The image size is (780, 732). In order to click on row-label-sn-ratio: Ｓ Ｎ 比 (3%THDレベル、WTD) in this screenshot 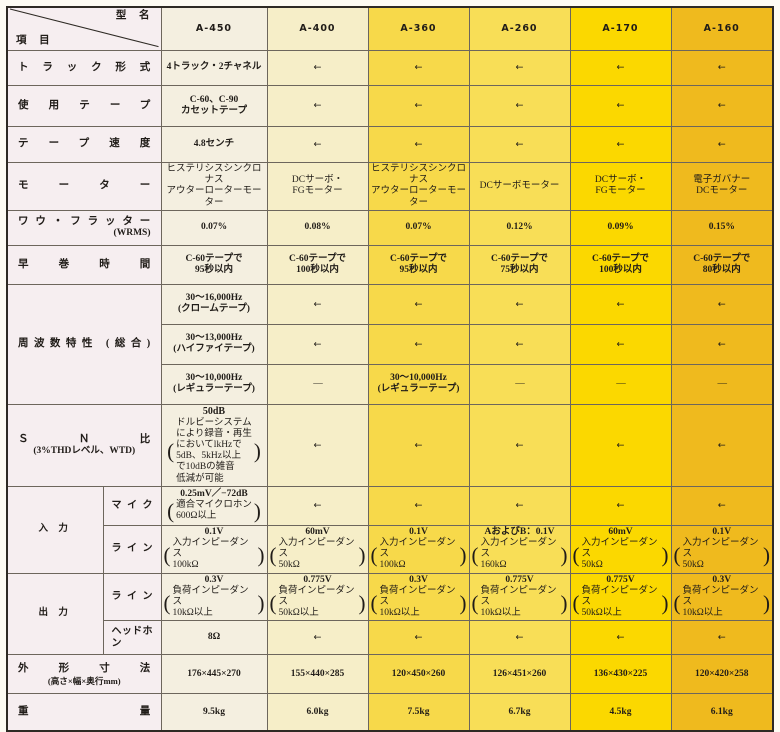, I will do `click(84, 445)`.